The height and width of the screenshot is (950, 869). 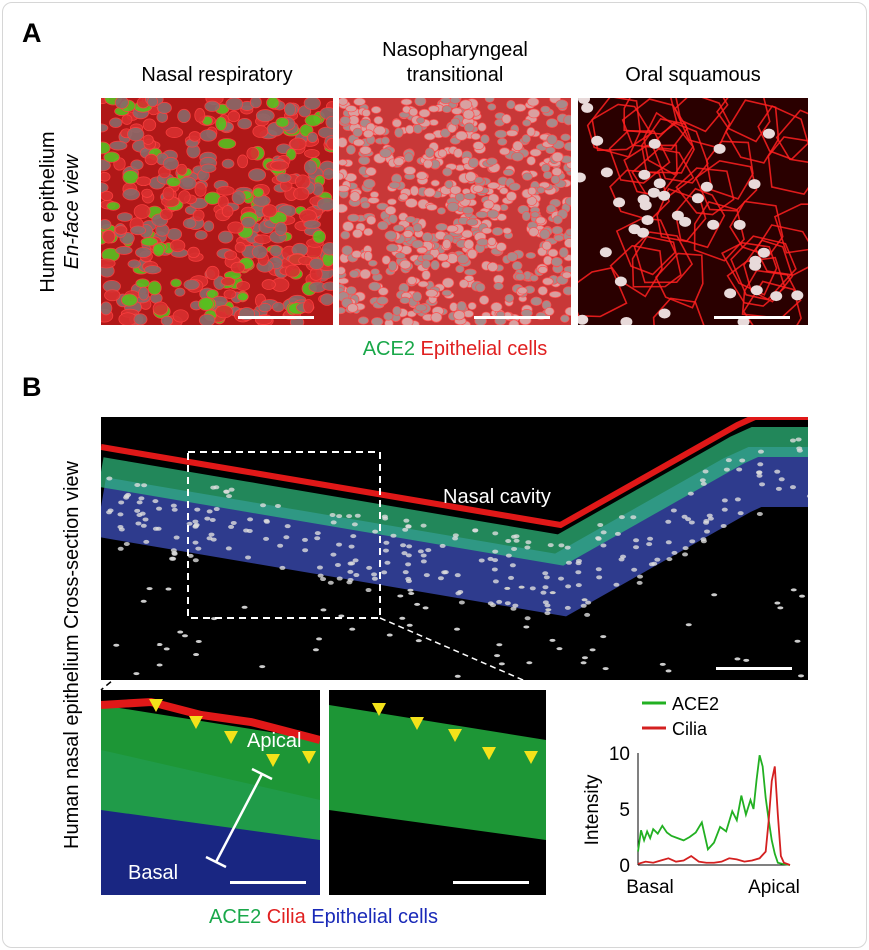 I want to click on y-tick-label: 10, so click(x=619, y=754).